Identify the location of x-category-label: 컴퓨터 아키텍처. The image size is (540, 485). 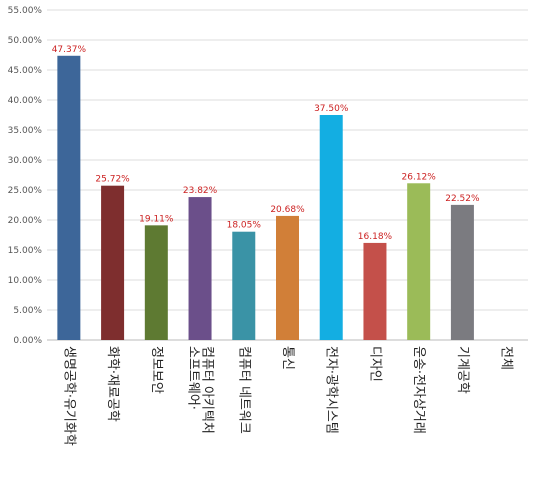
(207, 390).